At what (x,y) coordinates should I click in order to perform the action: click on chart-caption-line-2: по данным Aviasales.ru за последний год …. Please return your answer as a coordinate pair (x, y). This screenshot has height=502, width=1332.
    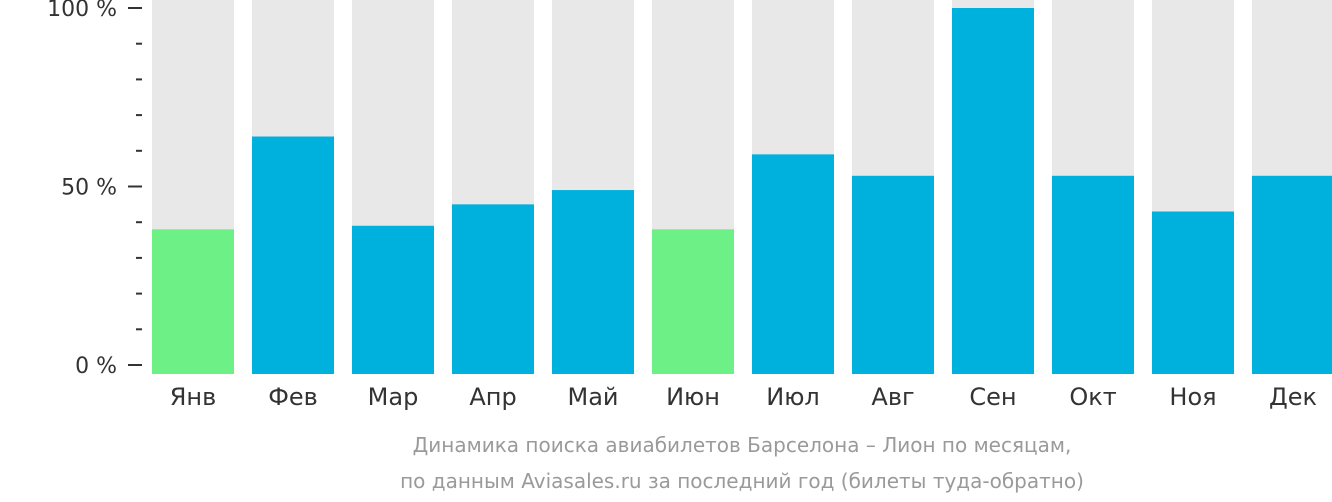
    Looking at the image, I should click on (742, 481).